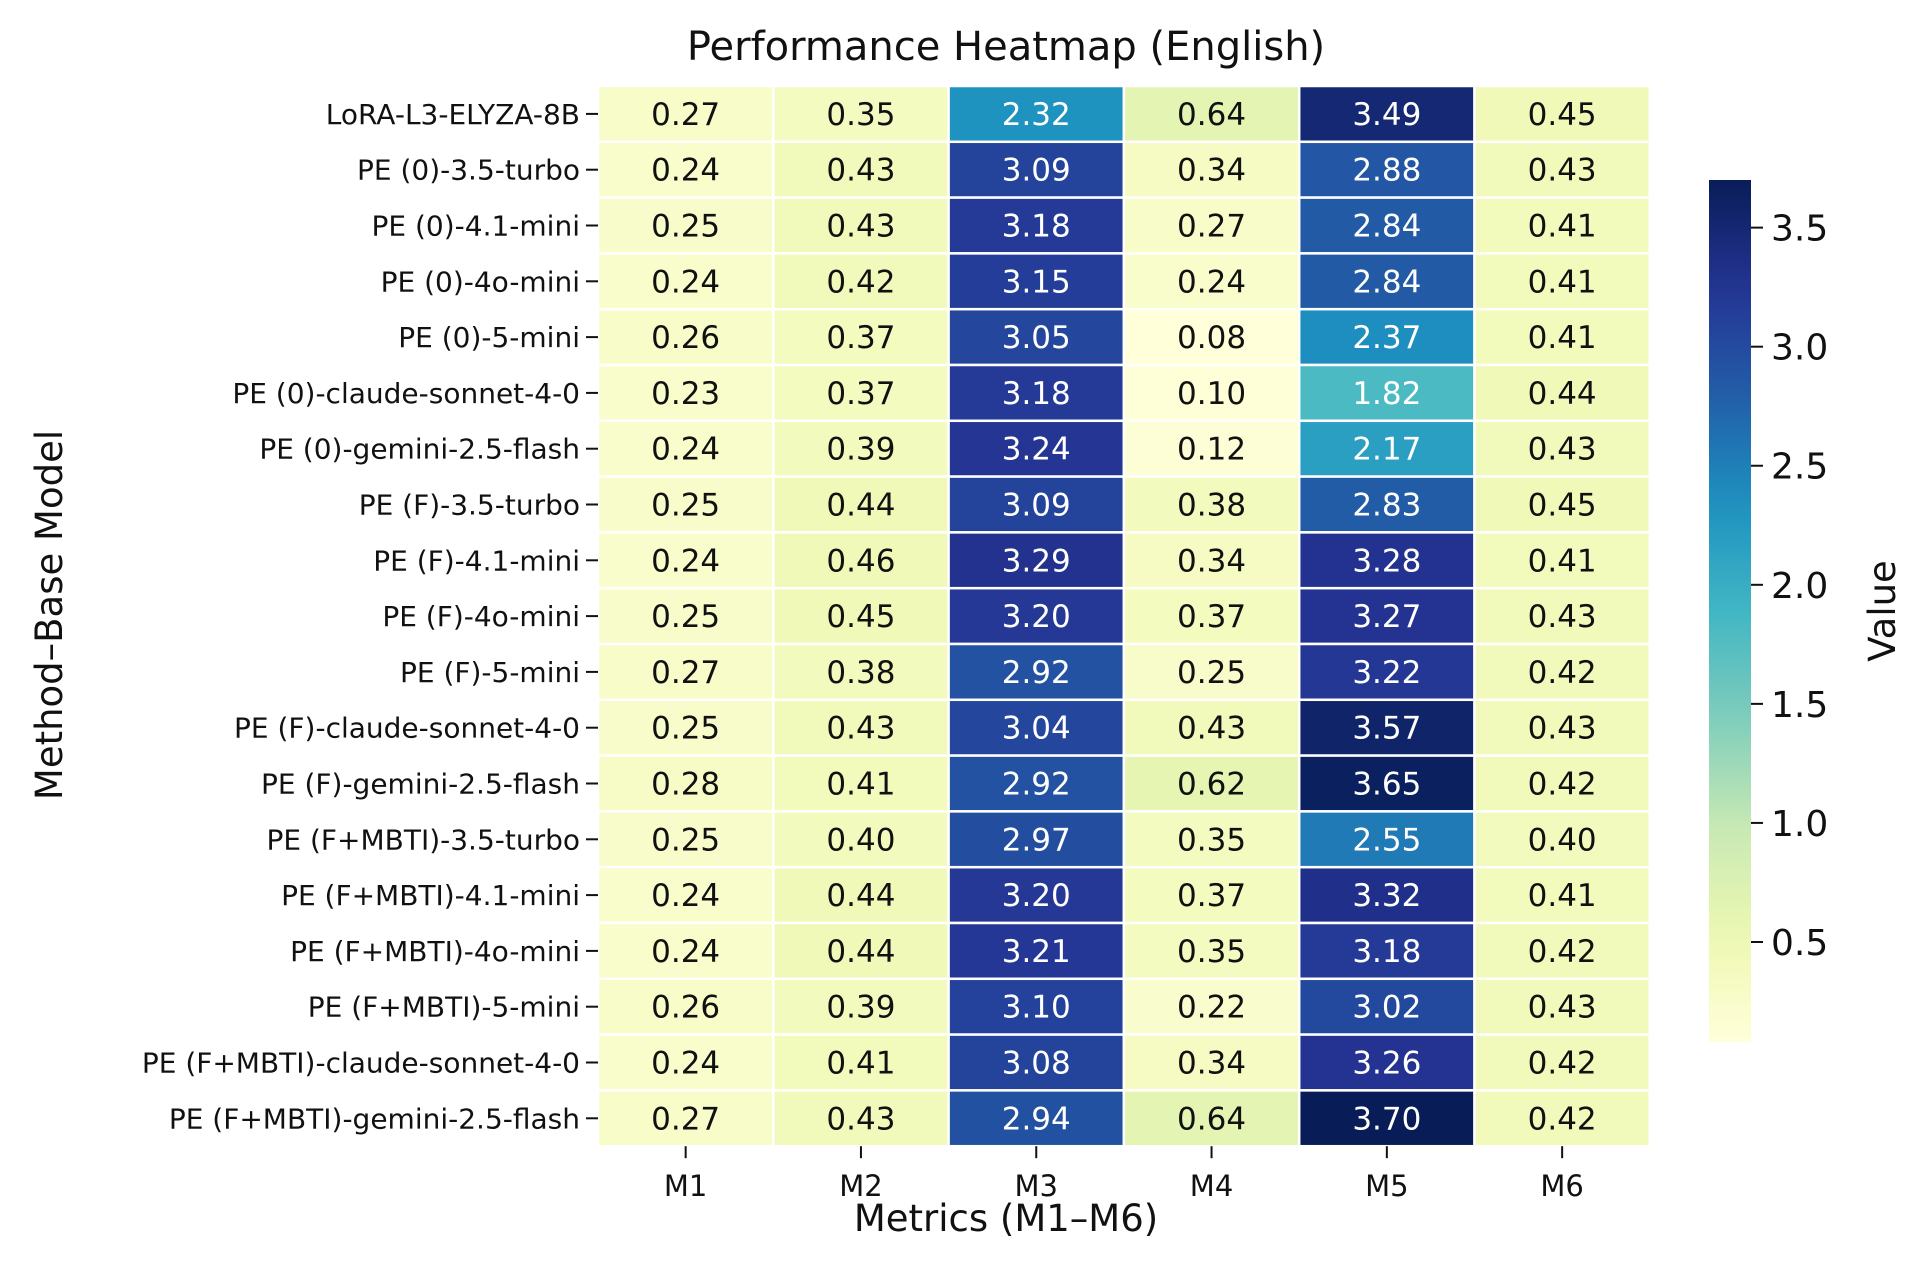 This screenshot has height=1265, width=1925. I want to click on colorbar-tick-label: 2.0, so click(1799, 586).